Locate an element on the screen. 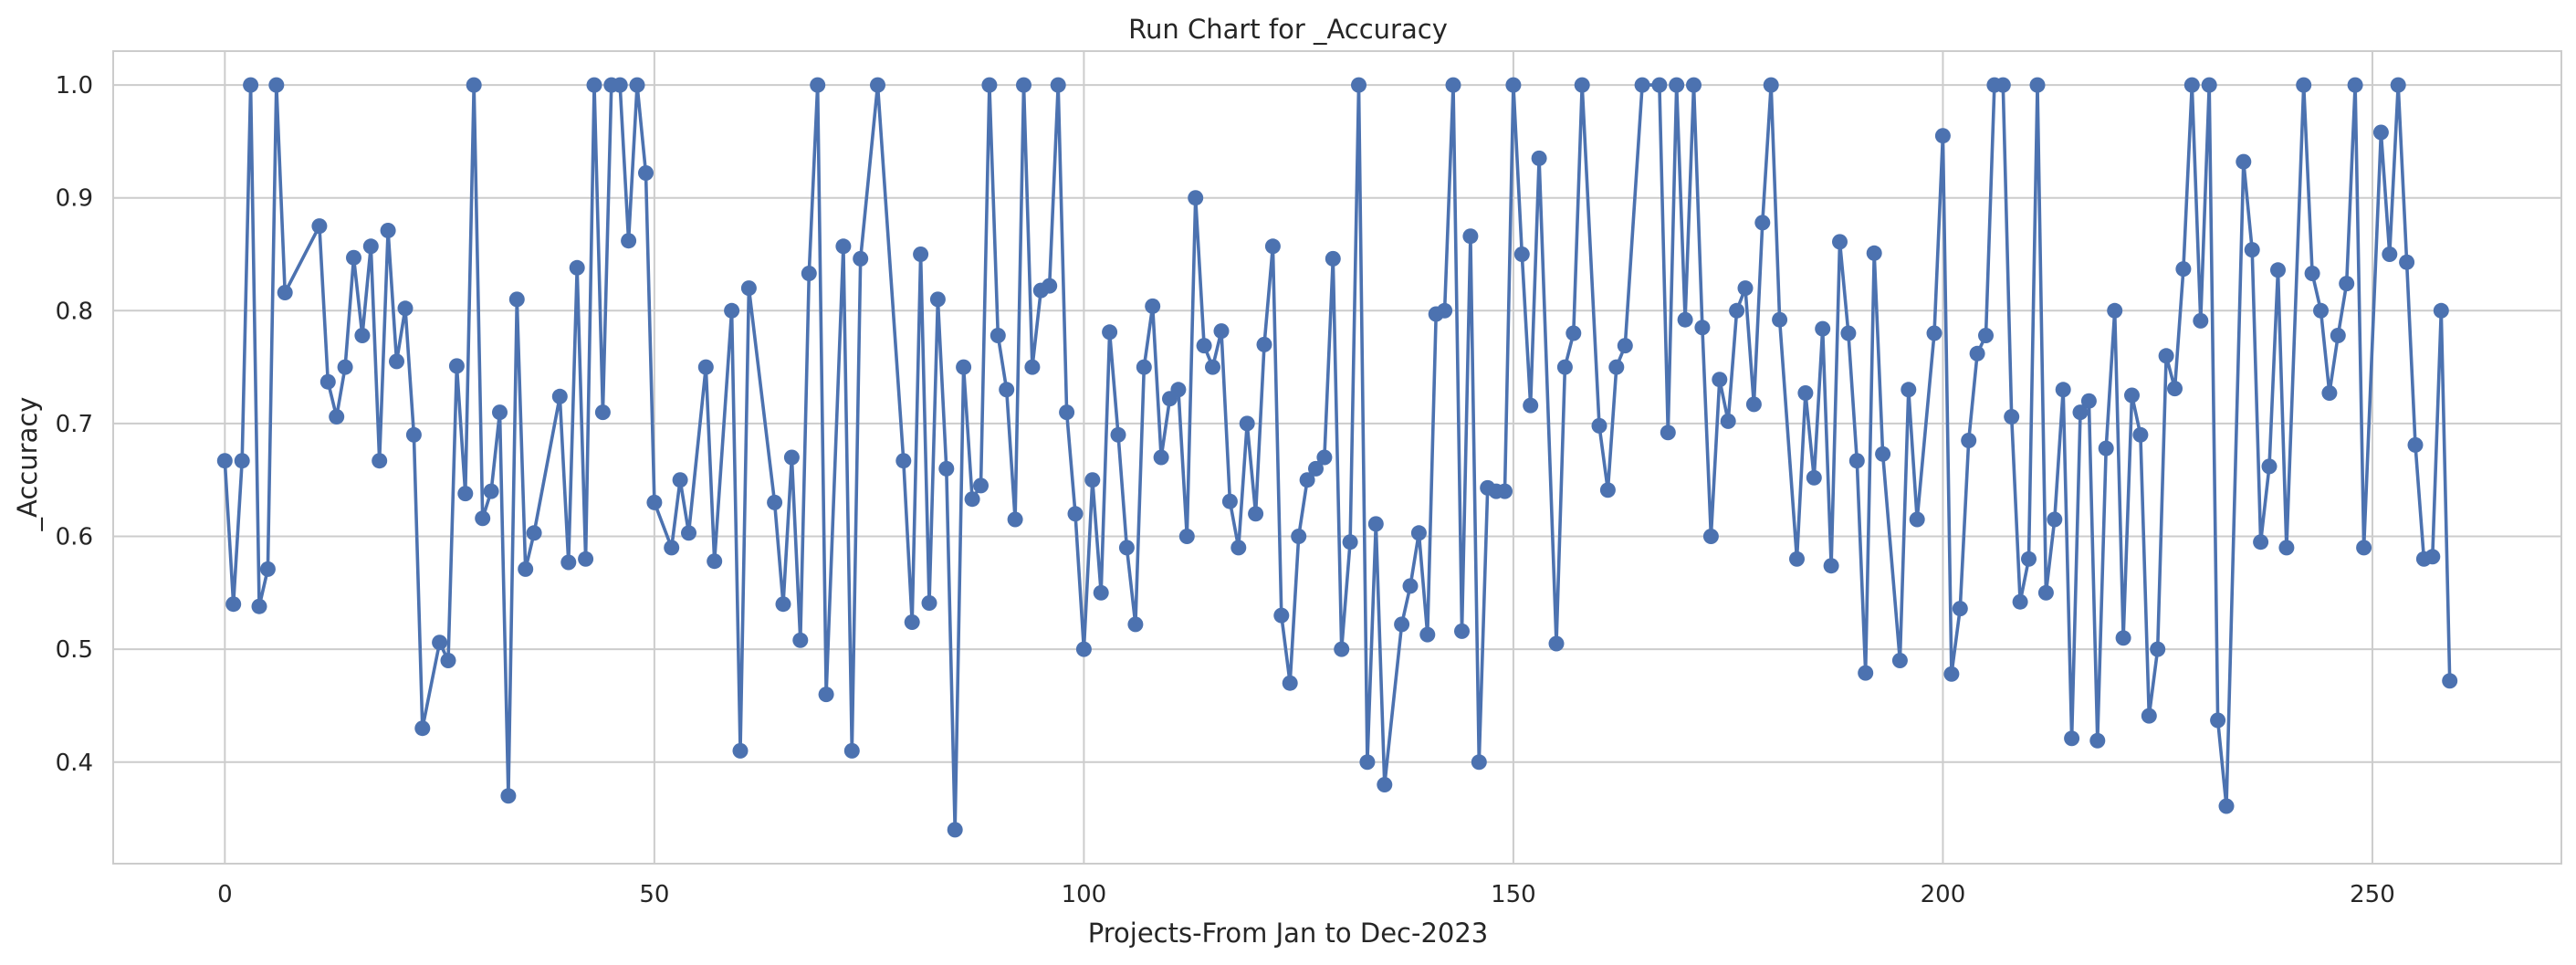 Image resolution: width=2576 pixels, height=965 pixels. y-axis-label: _Accuracy is located at coordinates (27, 464).